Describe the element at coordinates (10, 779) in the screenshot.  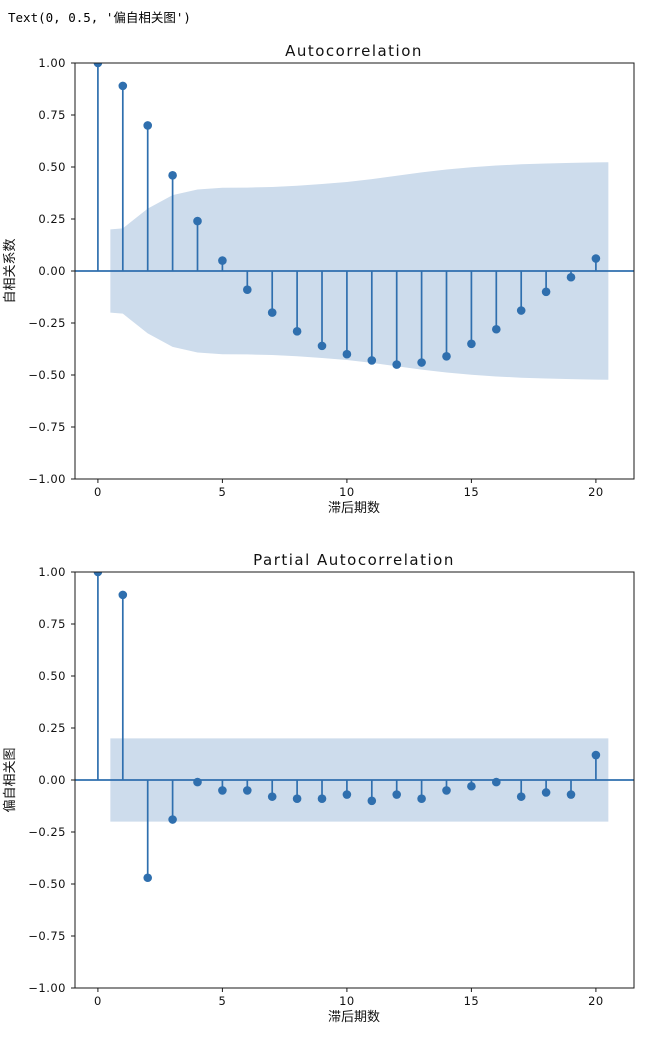
I see `pacf-y-axis-label: 偏自相关图` at that location.